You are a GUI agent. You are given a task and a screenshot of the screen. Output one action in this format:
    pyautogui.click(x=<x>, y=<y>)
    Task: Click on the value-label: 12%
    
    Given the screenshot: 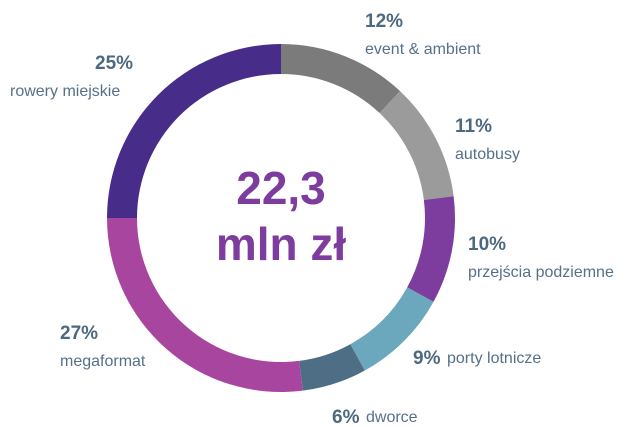 What is the action you would take?
    pyautogui.click(x=384, y=21)
    